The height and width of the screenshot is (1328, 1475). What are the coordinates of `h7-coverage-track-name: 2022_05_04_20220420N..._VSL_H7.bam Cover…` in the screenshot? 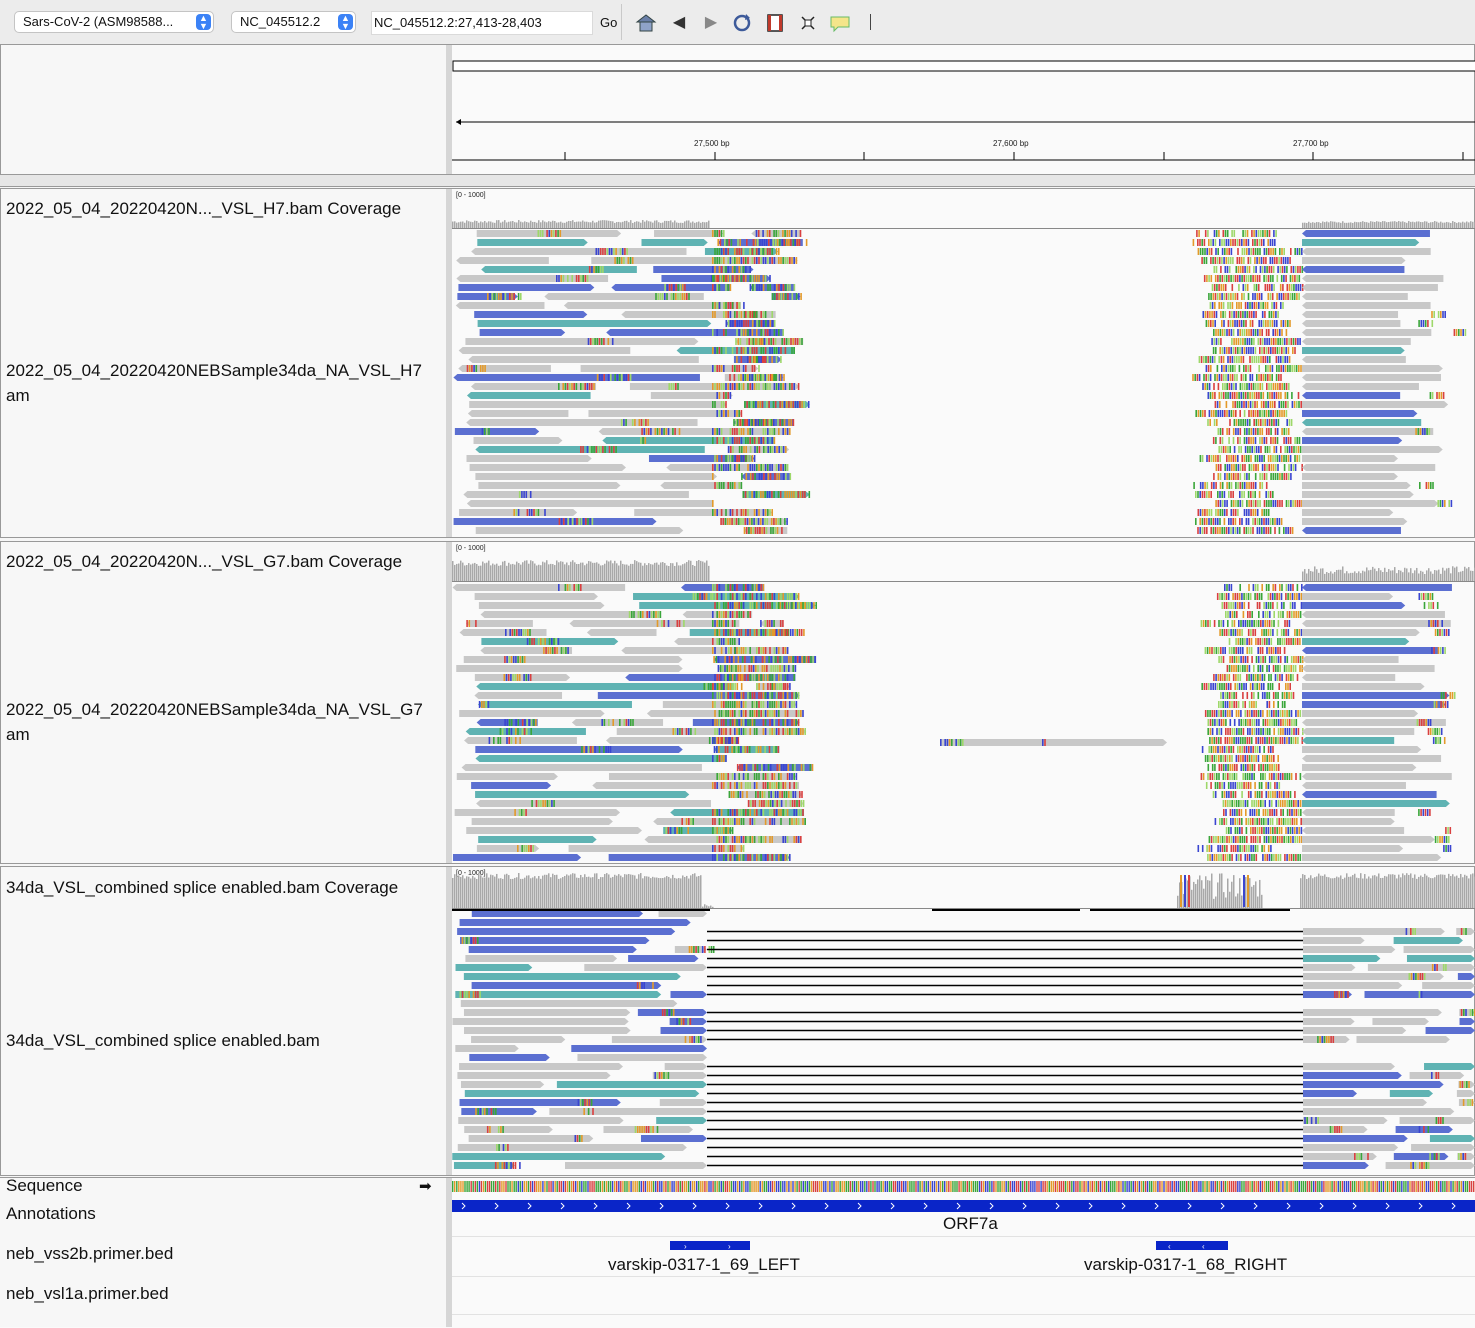 It's located at (224, 209).